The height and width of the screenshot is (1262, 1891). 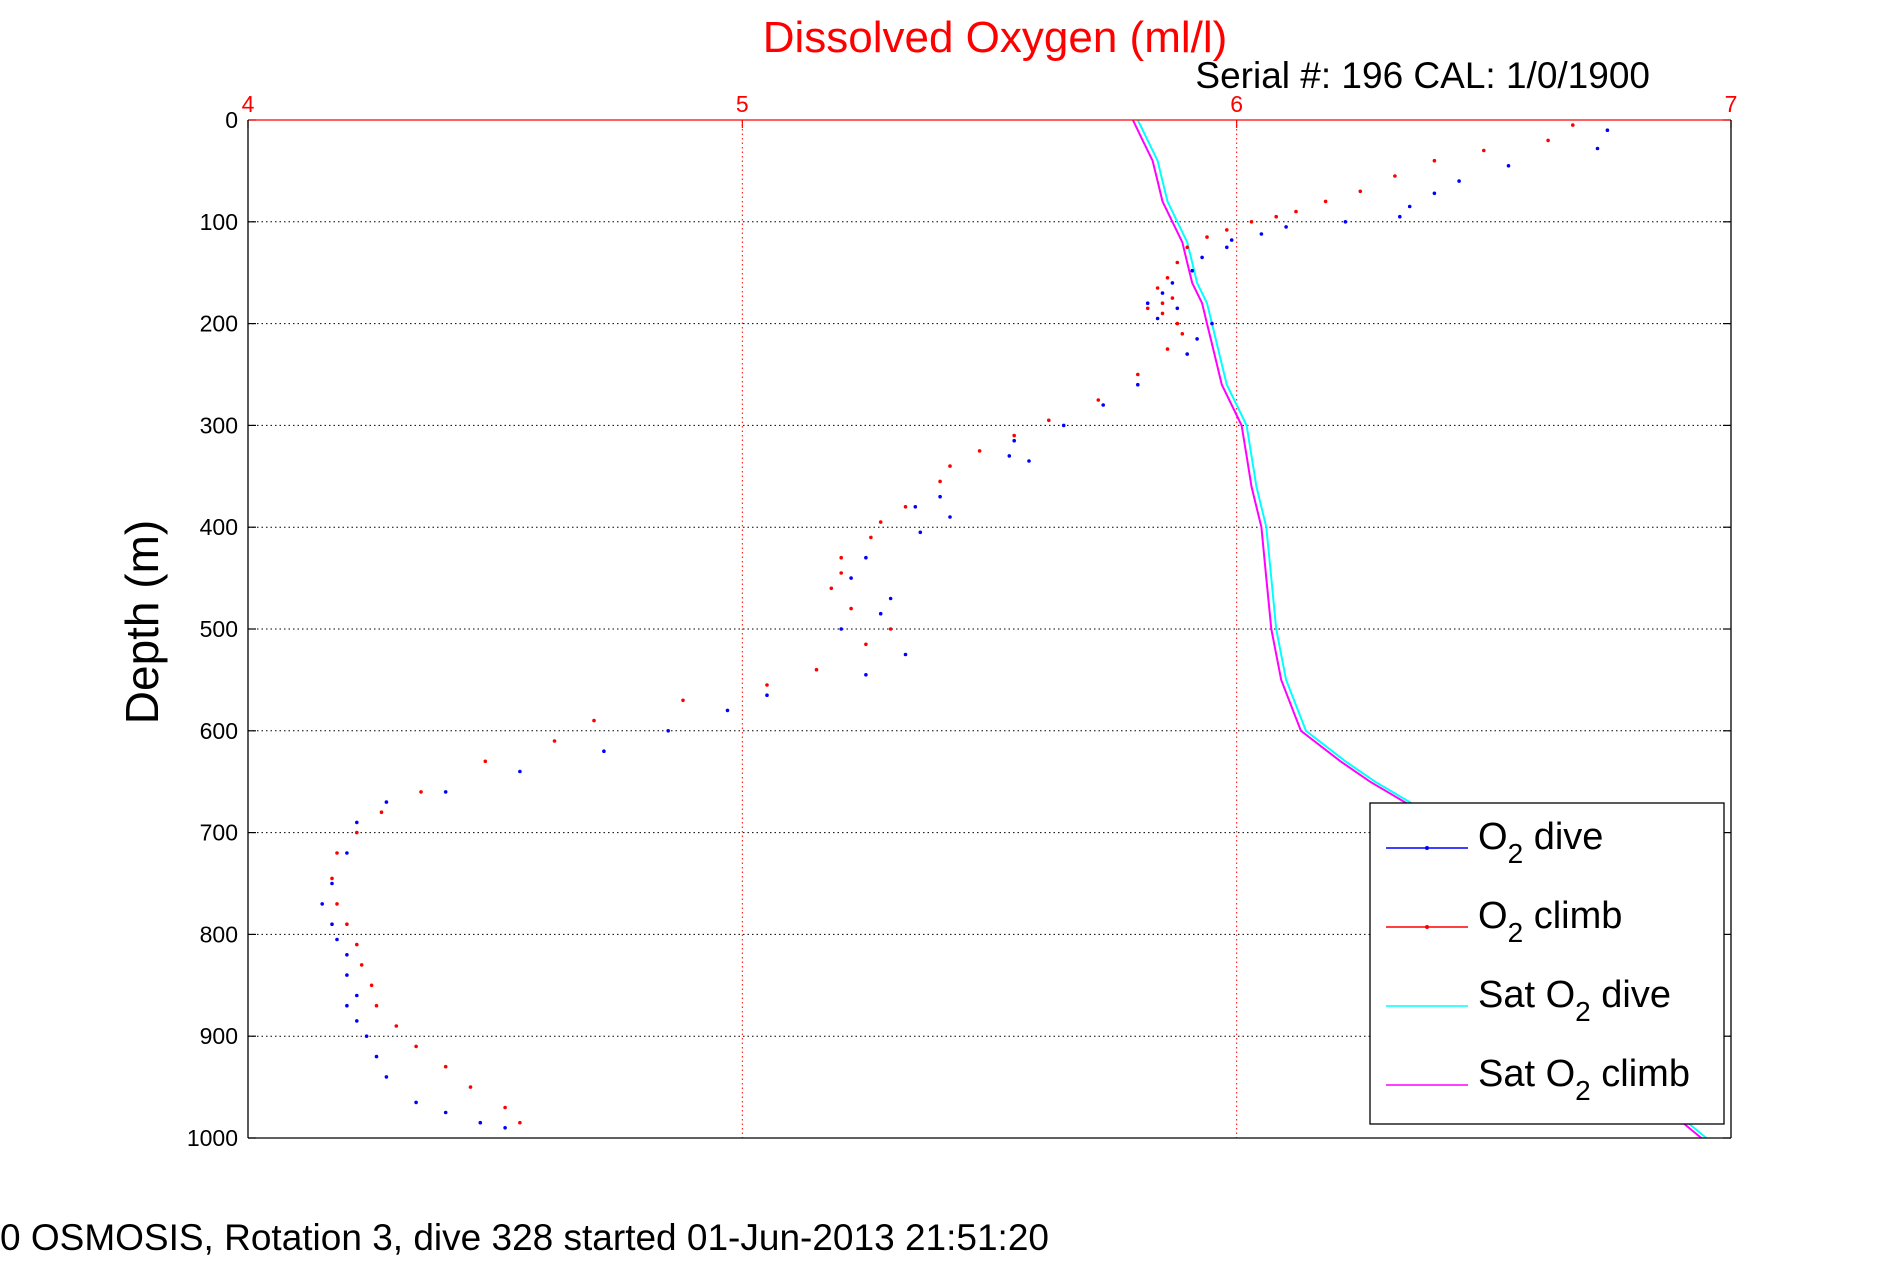 What do you see at coordinates (1550, 921) in the screenshot?
I see `legend-label-o2-climb: O2 climb` at bounding box center [1550, 921].